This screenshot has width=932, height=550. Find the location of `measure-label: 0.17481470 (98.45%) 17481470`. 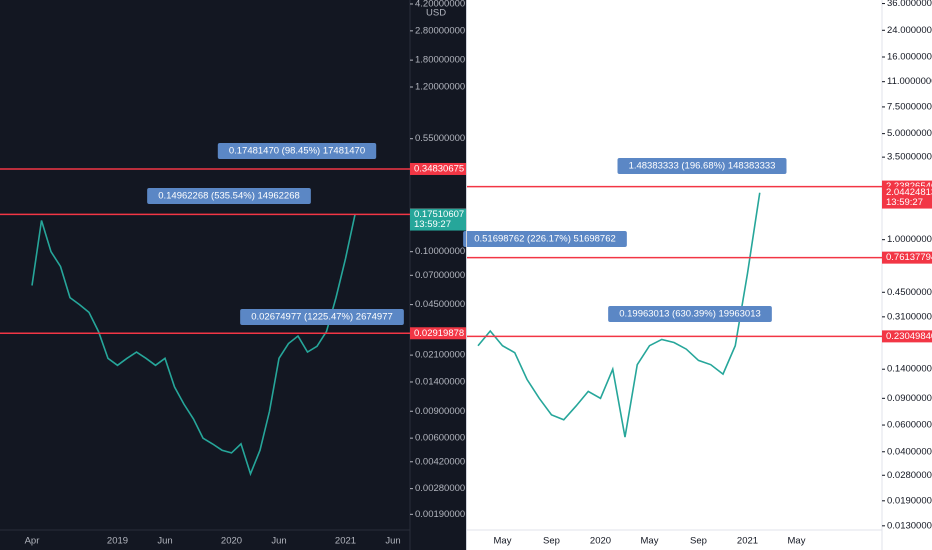

measure-label: 0.17481470 (98.45%) 17481470 is located at coordinates (297, 151).